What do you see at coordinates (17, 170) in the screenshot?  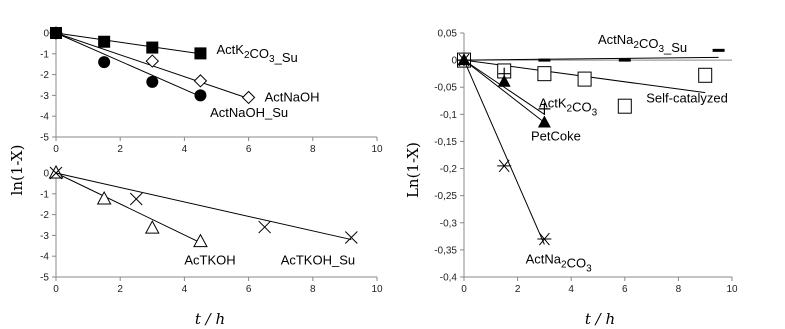 I see `y-axis-label-left: ln(1-X)` at bounding box center [17, 170].